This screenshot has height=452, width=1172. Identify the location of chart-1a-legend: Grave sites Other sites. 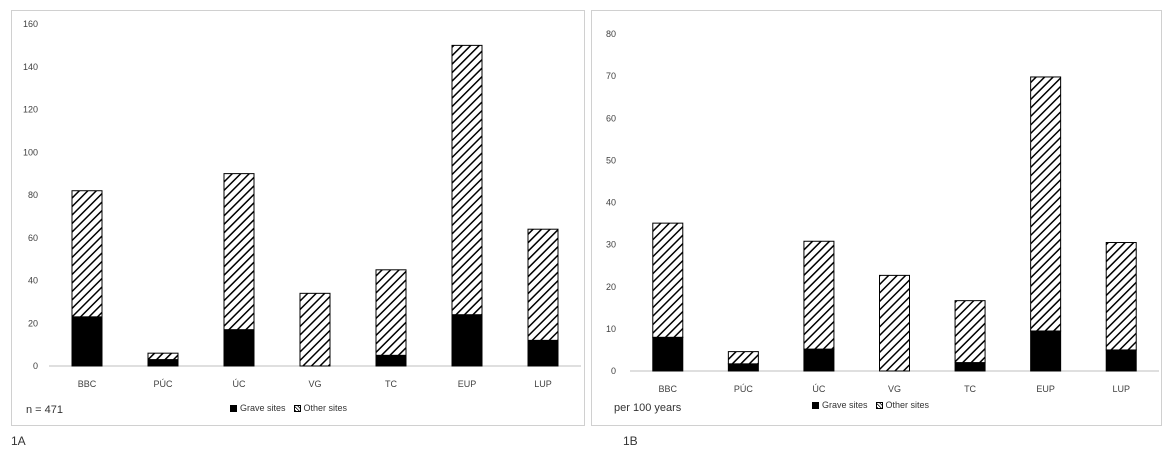
(288, 408).